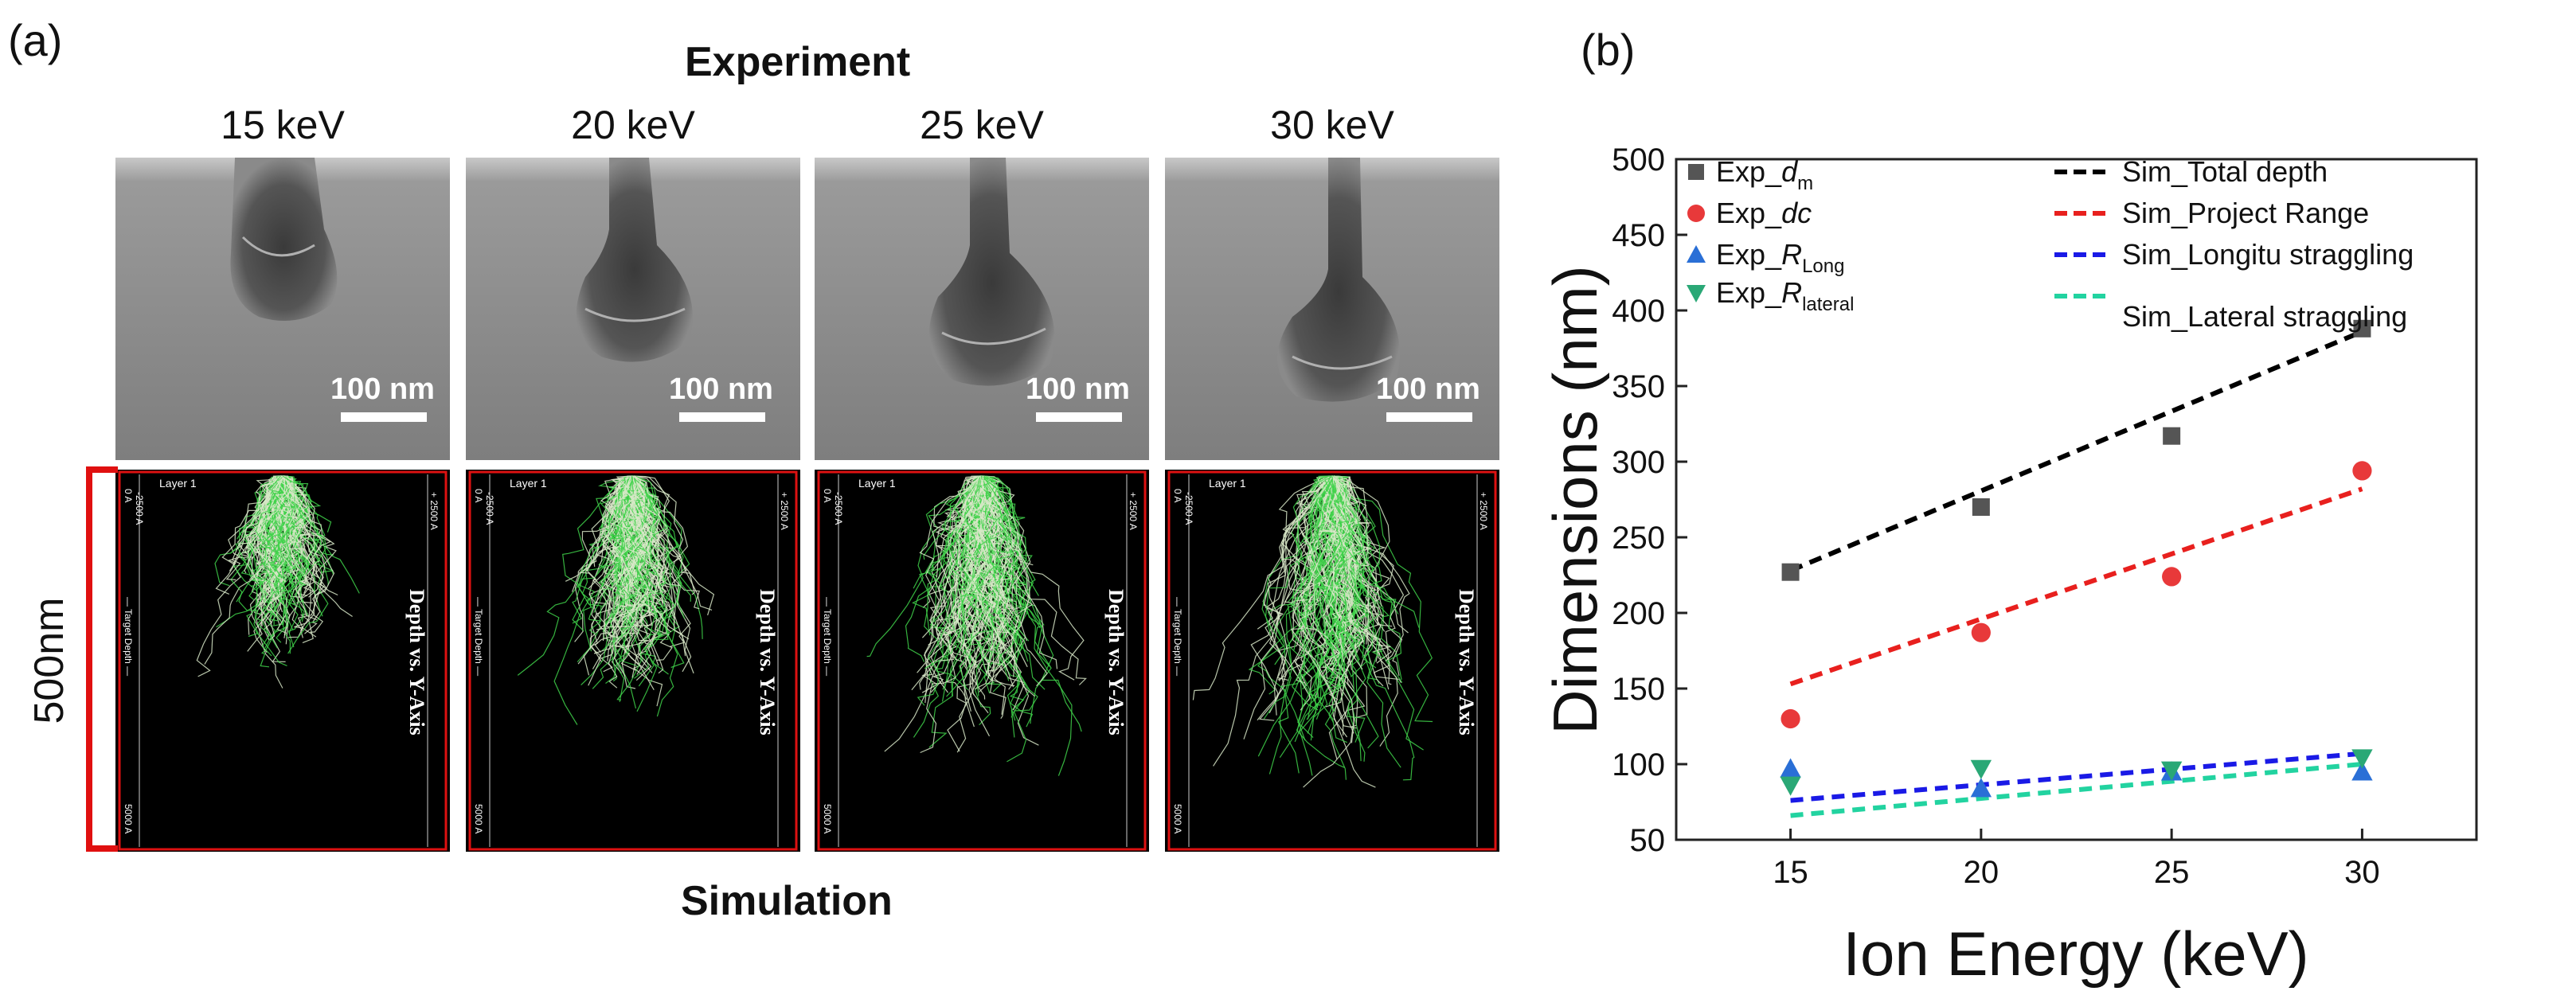 The height and width of the screenshot is (995, 2576). Describe the element at coordinates (2076, 451) in the screenshot. I see `sim-line-sim-total-depth` at that location.